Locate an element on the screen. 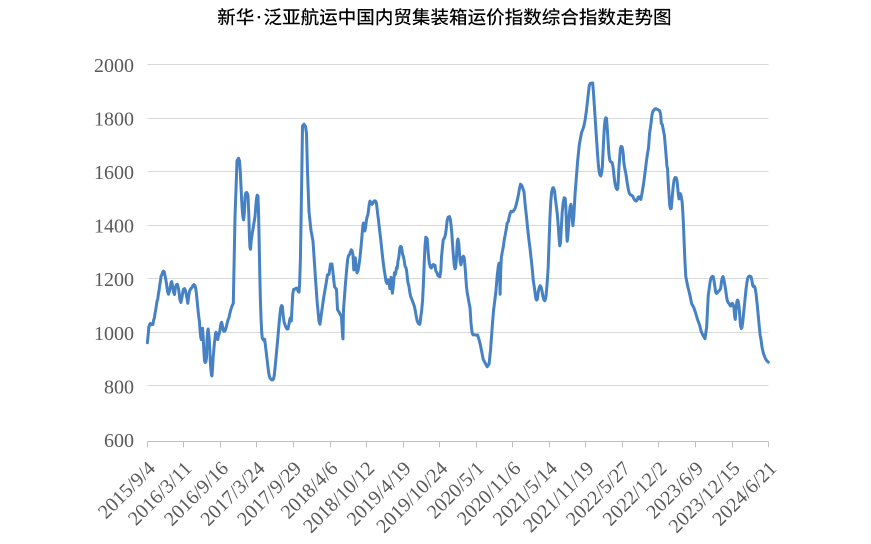  svg-text: 800 is located at coordinates (119, 387).